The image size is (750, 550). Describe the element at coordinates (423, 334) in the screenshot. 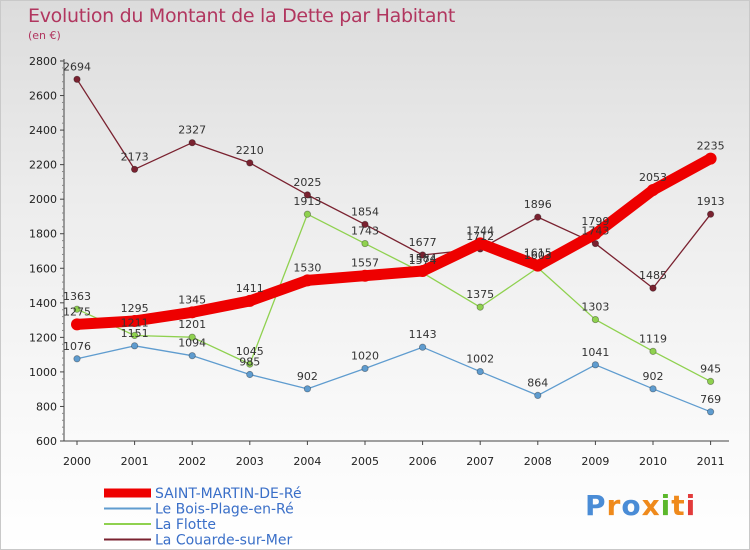

I see `data-label: 1143` at that location.